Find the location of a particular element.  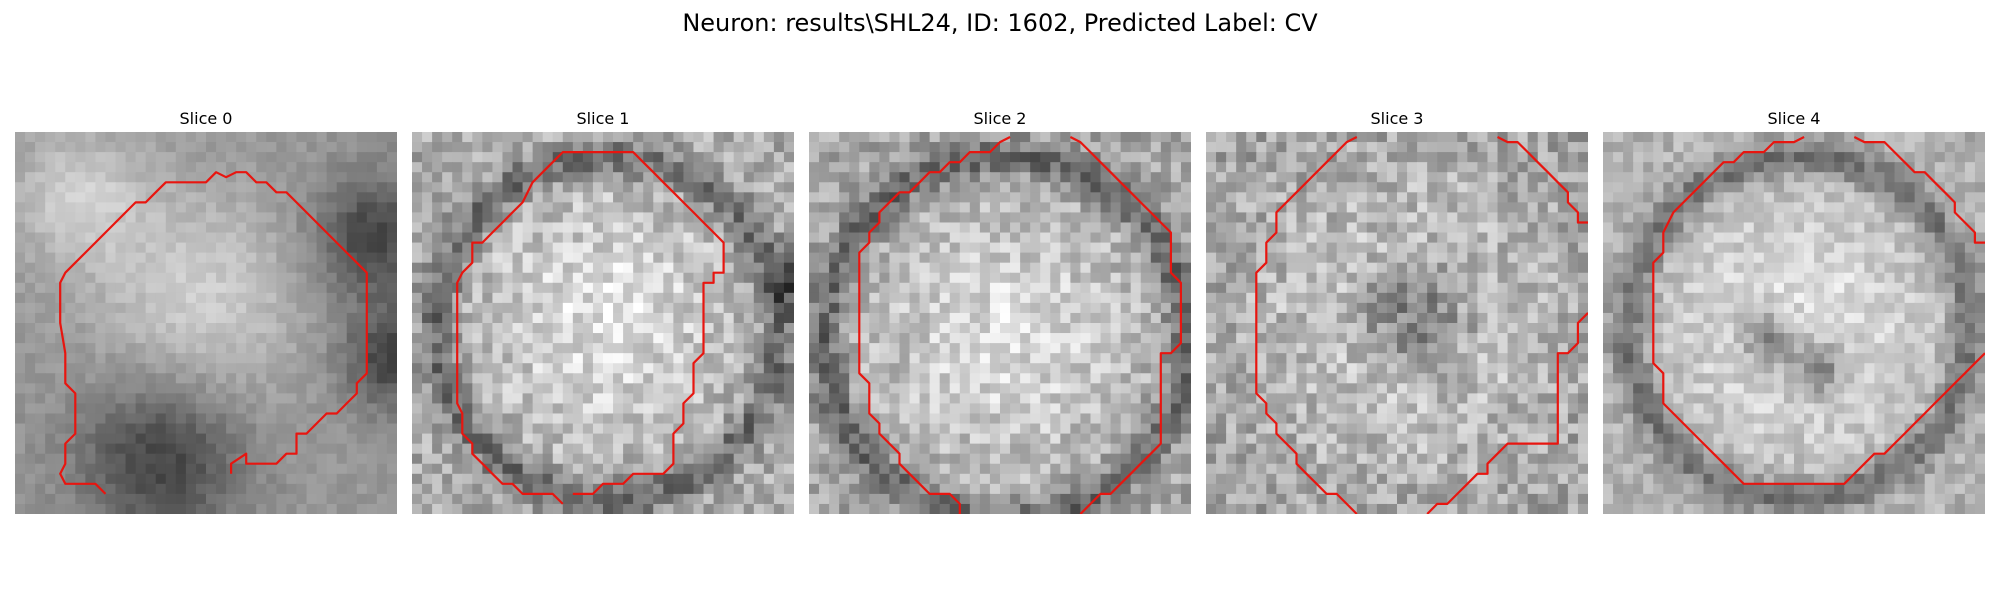

slice-title: Slice 4 is located at coordinates (1794, 118).